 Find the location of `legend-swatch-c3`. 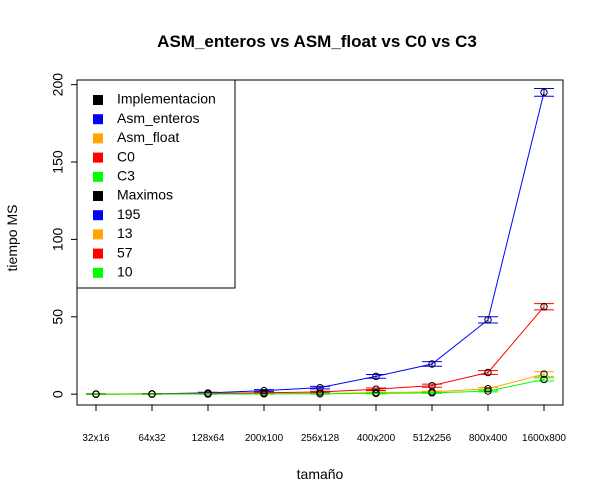

legend-swatch-c3 is located at coordinates (98, 176).